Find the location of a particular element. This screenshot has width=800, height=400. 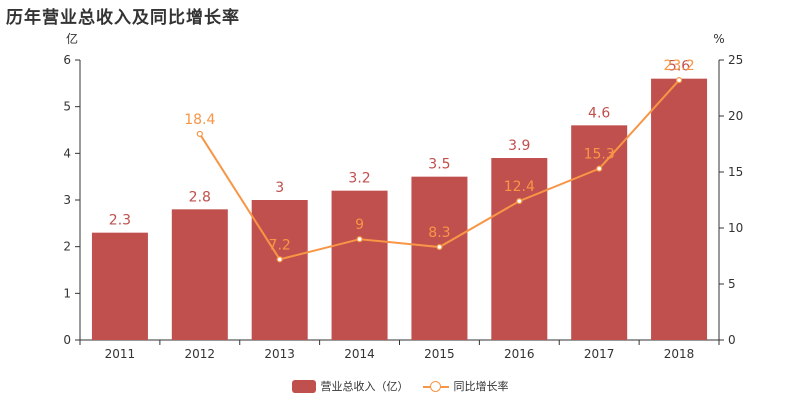

y-left-tick-label: 4 is located at coordinates (67, 153).